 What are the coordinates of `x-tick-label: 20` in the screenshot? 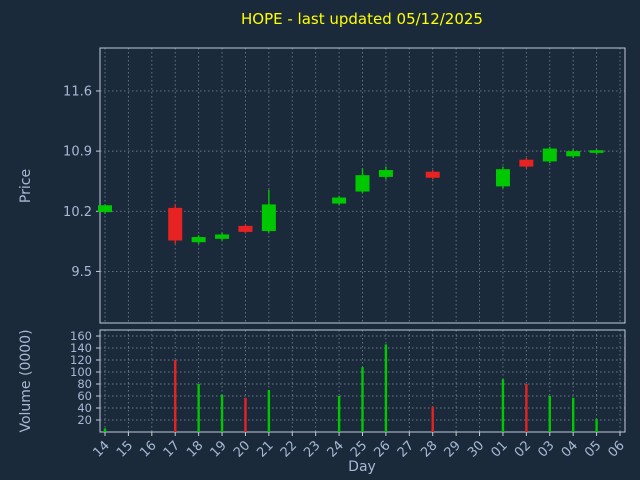 It's located at (242, 449).